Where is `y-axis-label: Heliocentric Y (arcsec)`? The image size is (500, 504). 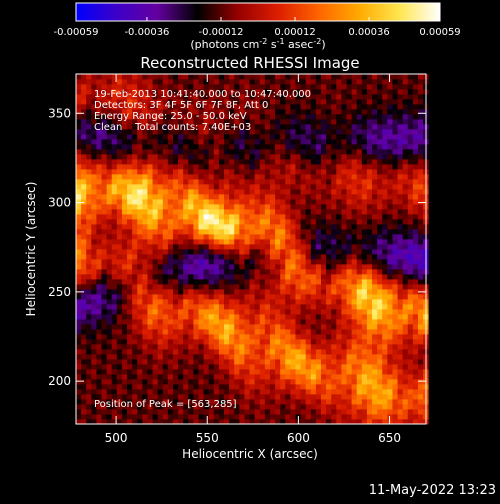
y-axis-label: Heliocentric Y (arcsec) is located at coordinates (31, 249).